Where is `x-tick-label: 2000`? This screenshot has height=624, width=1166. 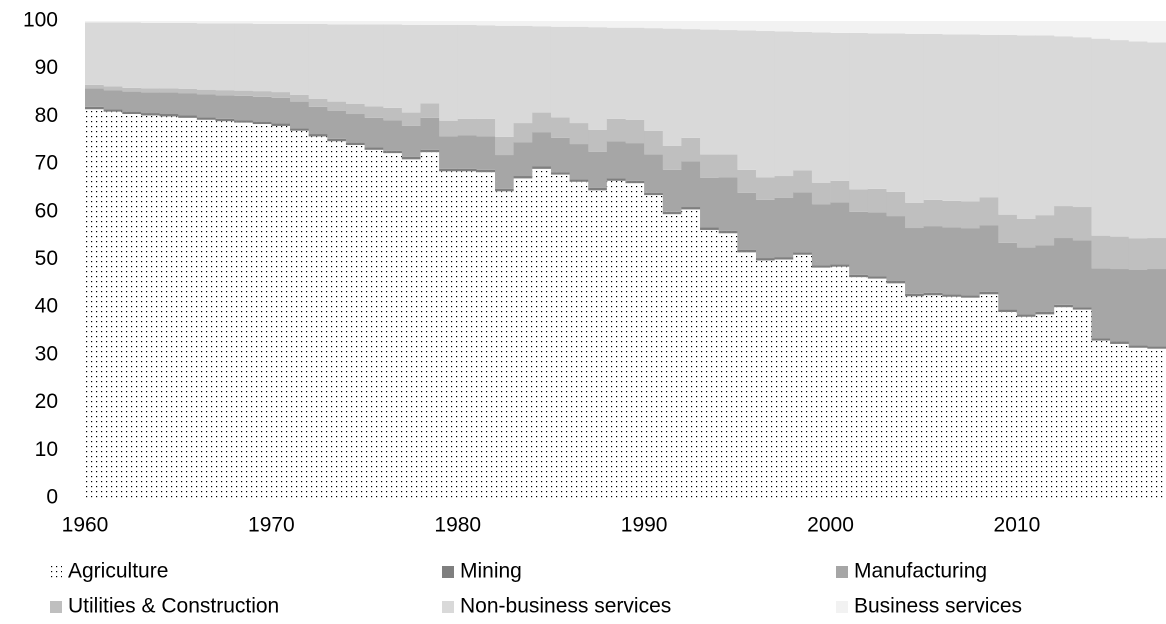 x-tick-label: 2000 is located at coordinates (830, 525).